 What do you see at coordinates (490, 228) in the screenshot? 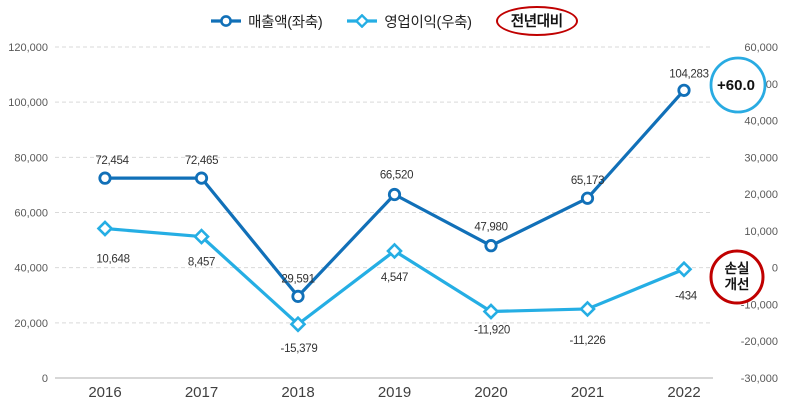
I see `svg-text: 47,980` at bounding box center [490, 228].